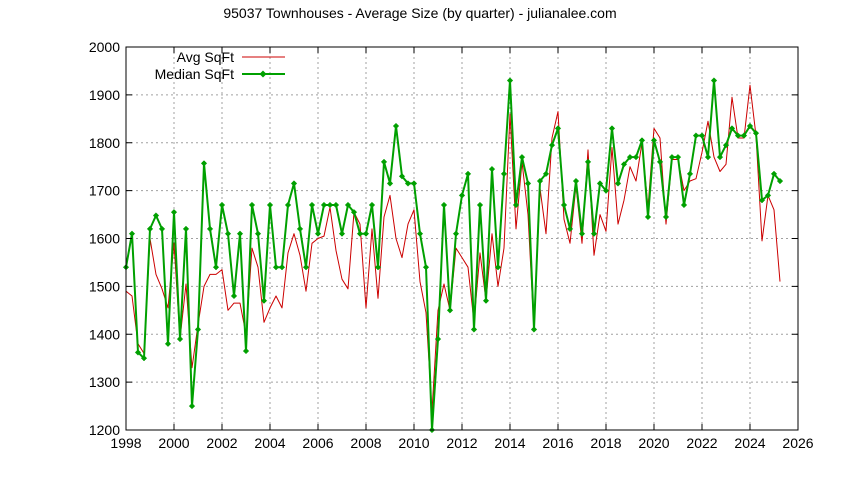 Image resolution: width=844 pixels, height=480 pixels. What do you see at coordinates (749, 443) in the screenshot?
I see `x-tick-label: 2024` at bounding box center [749, 443].